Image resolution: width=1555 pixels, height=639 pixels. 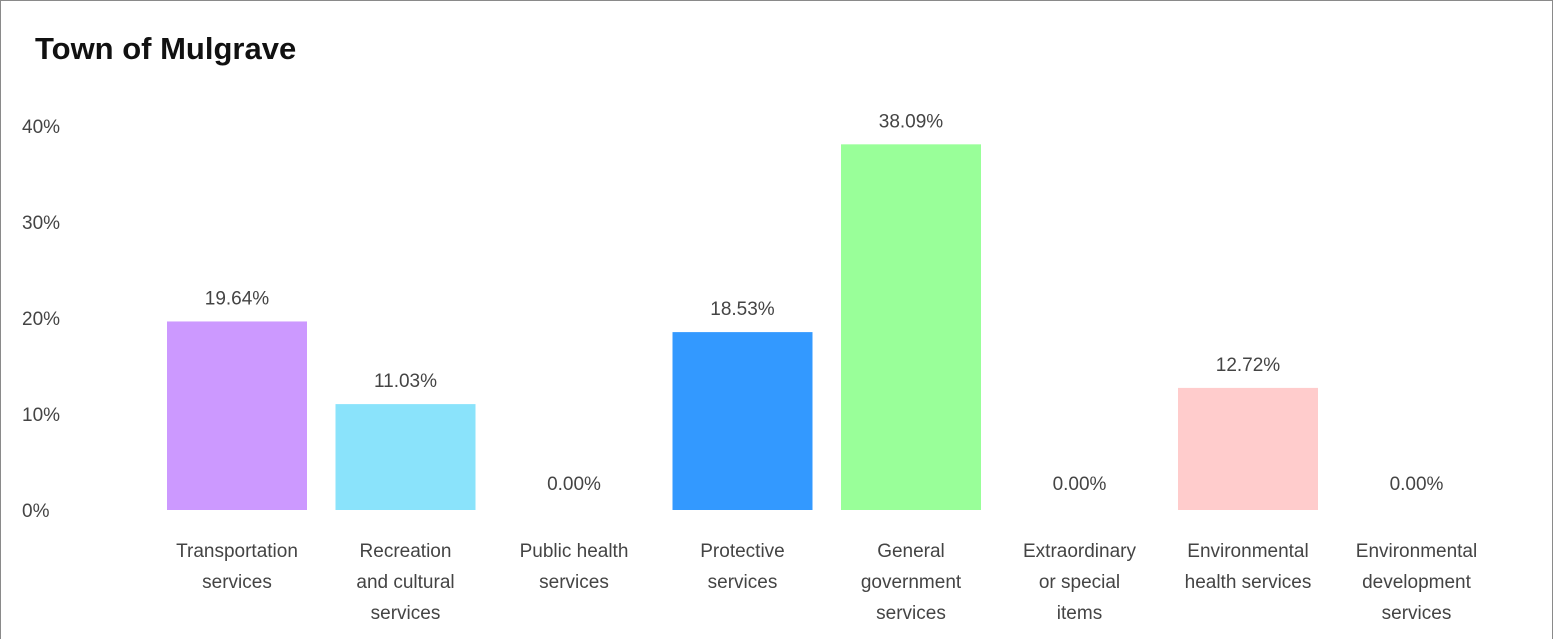 What do you see at coordinates (1079, 551) in the screenshot?
I see `x-category-label: Extraordinary` at bounding box center [1079, 551].